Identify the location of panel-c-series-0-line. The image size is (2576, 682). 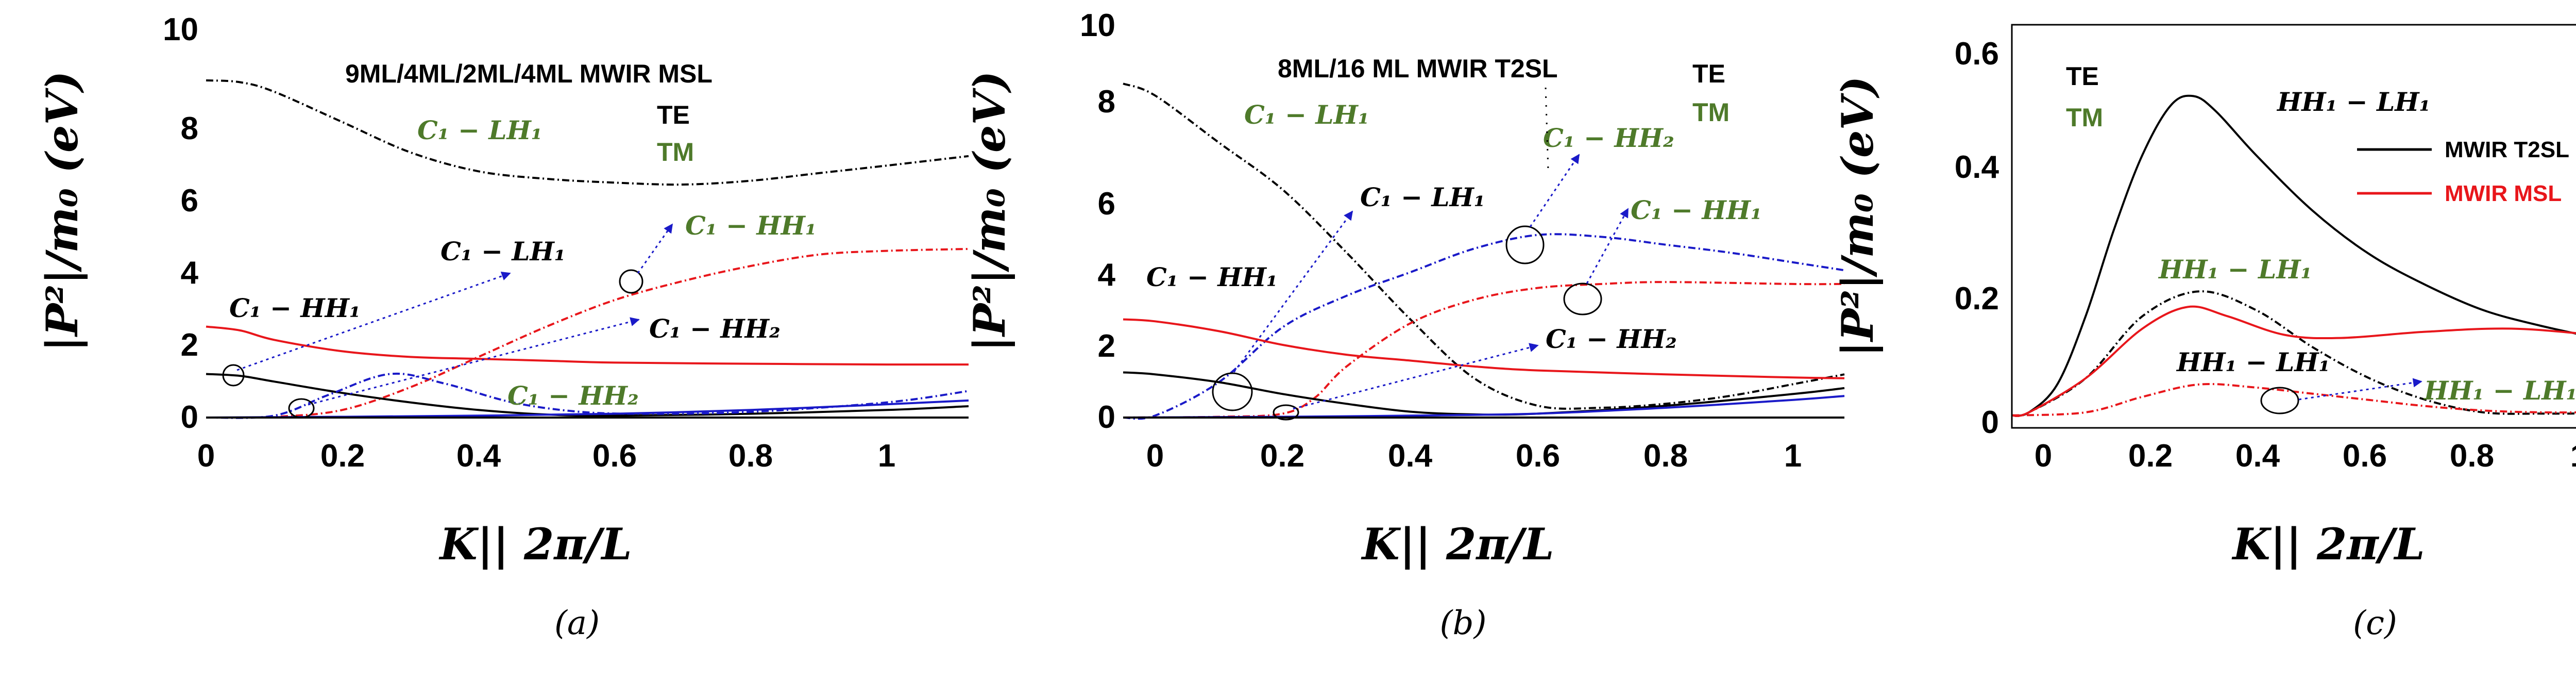
(2293, 255).